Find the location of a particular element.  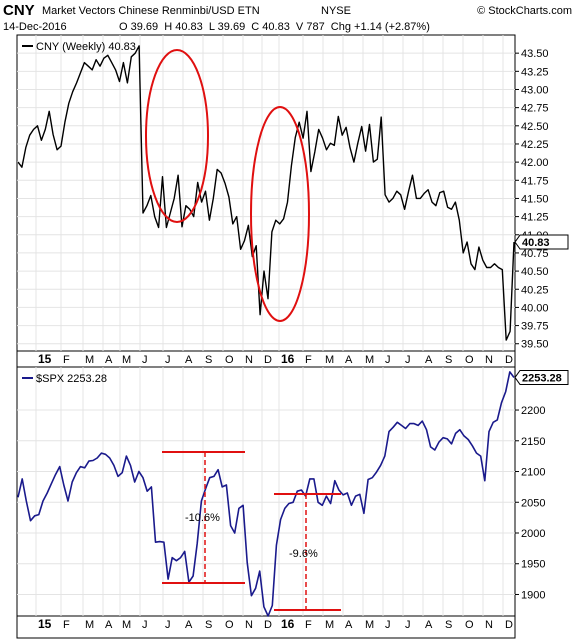

y-tick-label: 40.75 is located at coordinates (535, 254).